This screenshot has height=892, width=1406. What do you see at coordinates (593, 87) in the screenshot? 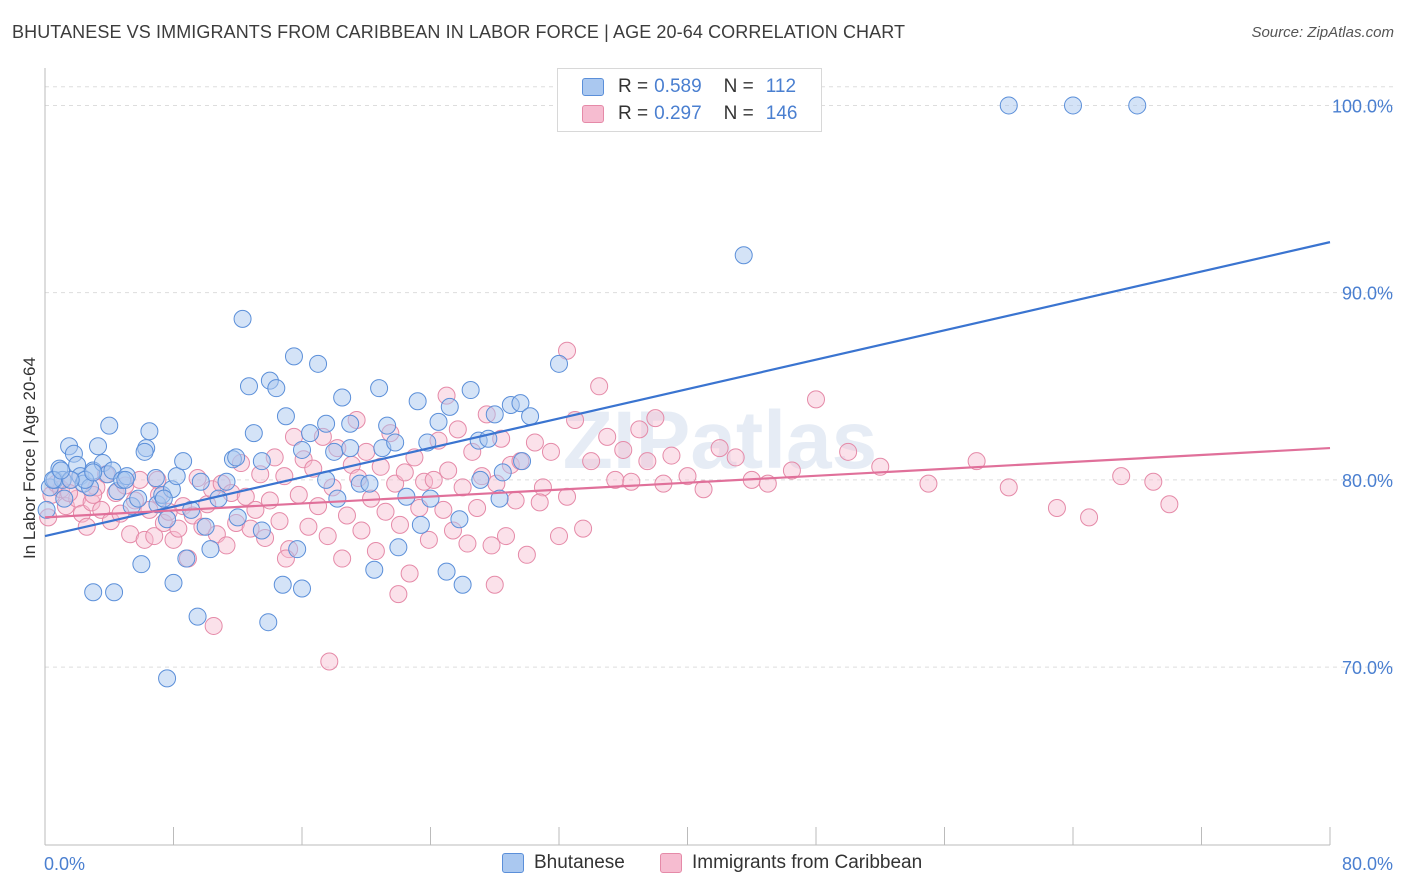
I see `legend-swatch-blue` at bounding box center [593, 87].